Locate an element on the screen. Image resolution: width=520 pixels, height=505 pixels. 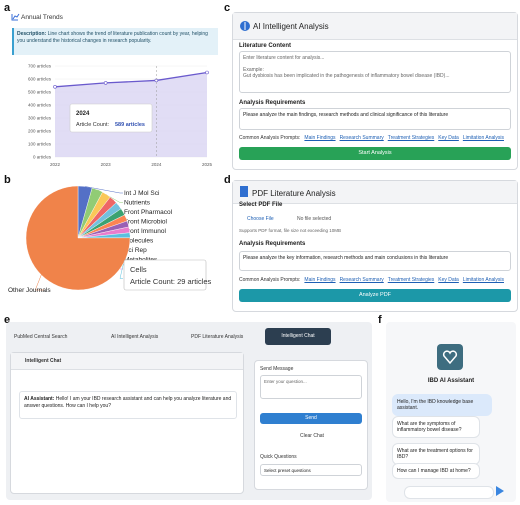
y-tick-label: 700 articles is located at coordinates (40, 66).